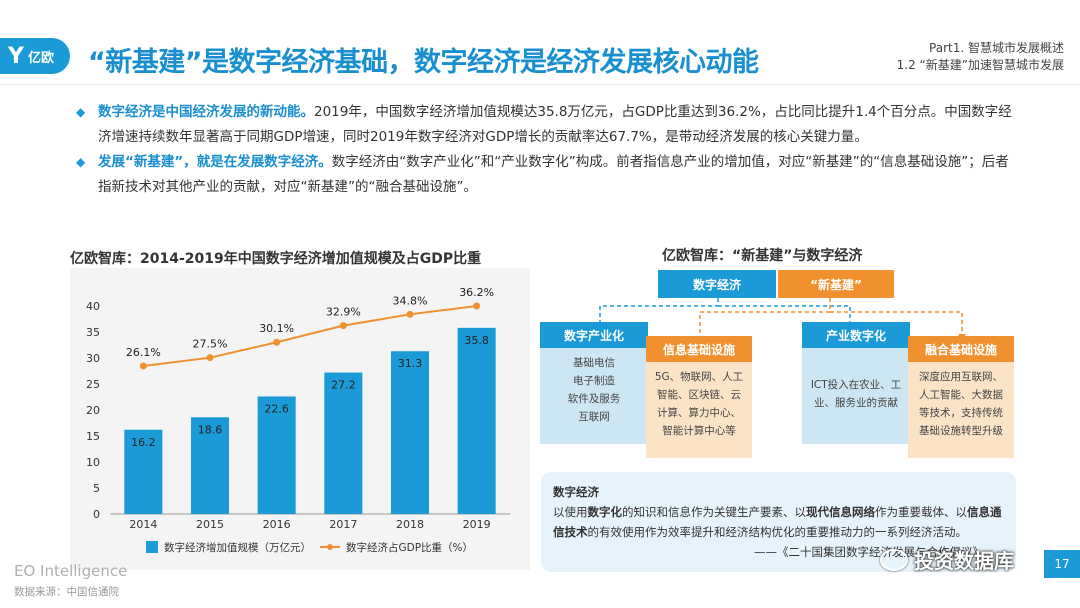 Image resolution: width=1080 pixels, height=608 pixels. What do you see at coordinates (93, 332) in the screenshot?
I see `y-tick-label: 35` at bounding box center [93, 332].